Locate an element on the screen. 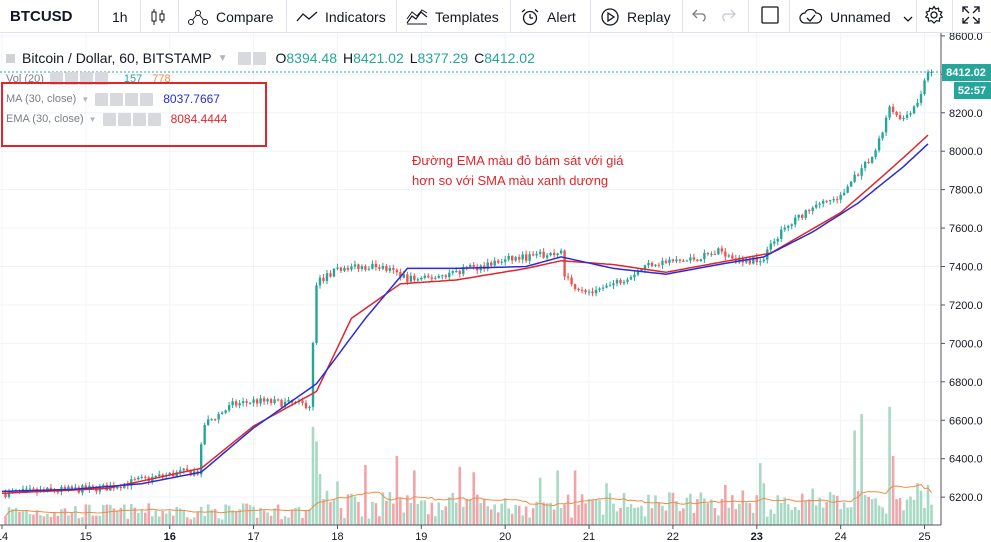  redo-button is located at coordinates (728, 16).